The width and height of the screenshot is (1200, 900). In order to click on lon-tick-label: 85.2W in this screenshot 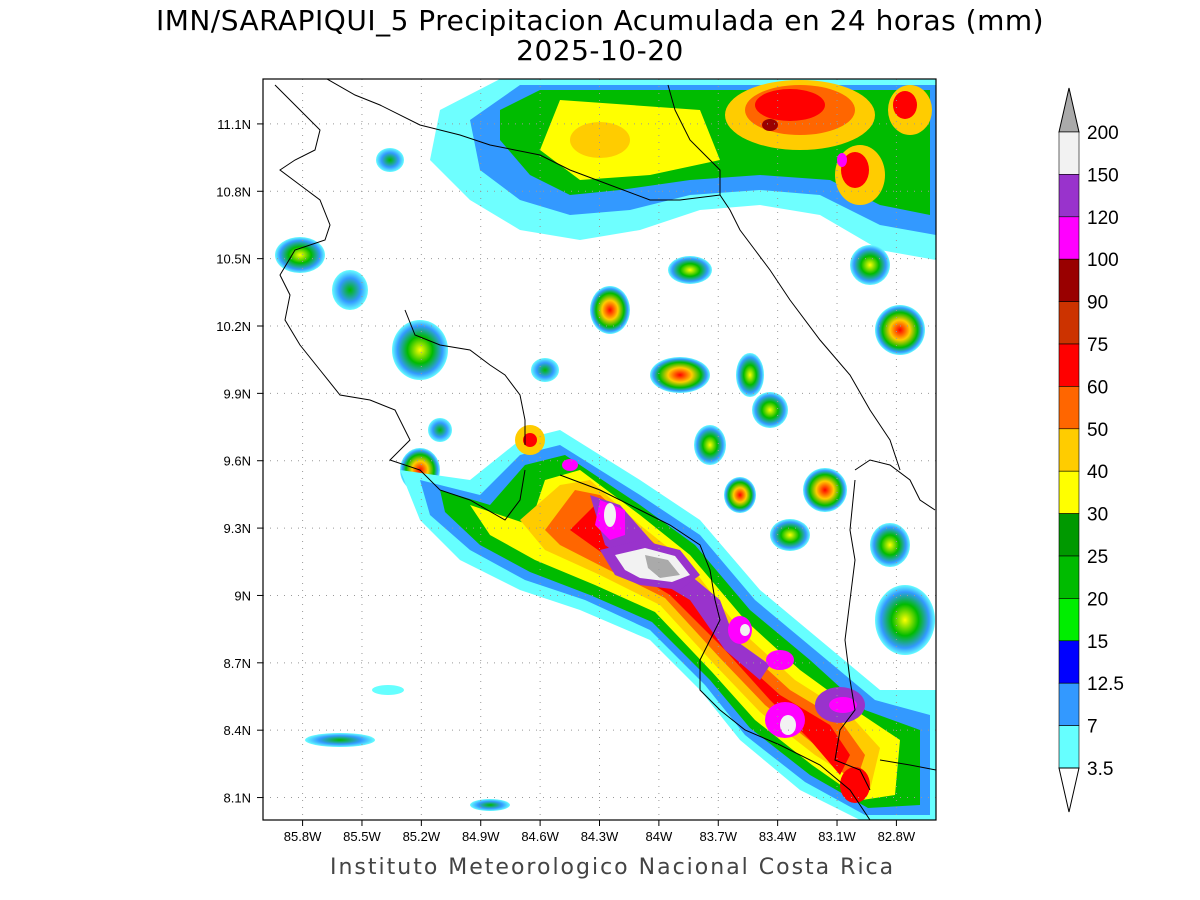, I will do `click(422, 836)`.